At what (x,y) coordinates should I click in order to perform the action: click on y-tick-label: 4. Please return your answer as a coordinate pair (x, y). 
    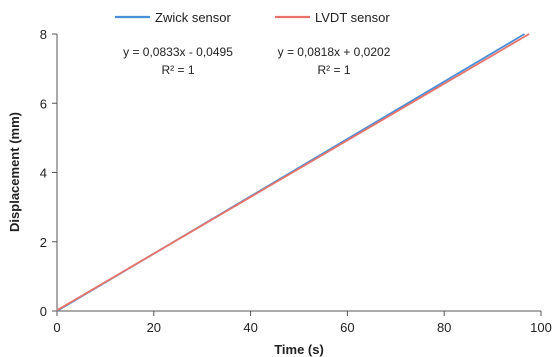
    Looking at the image, I should click on (43, 173).